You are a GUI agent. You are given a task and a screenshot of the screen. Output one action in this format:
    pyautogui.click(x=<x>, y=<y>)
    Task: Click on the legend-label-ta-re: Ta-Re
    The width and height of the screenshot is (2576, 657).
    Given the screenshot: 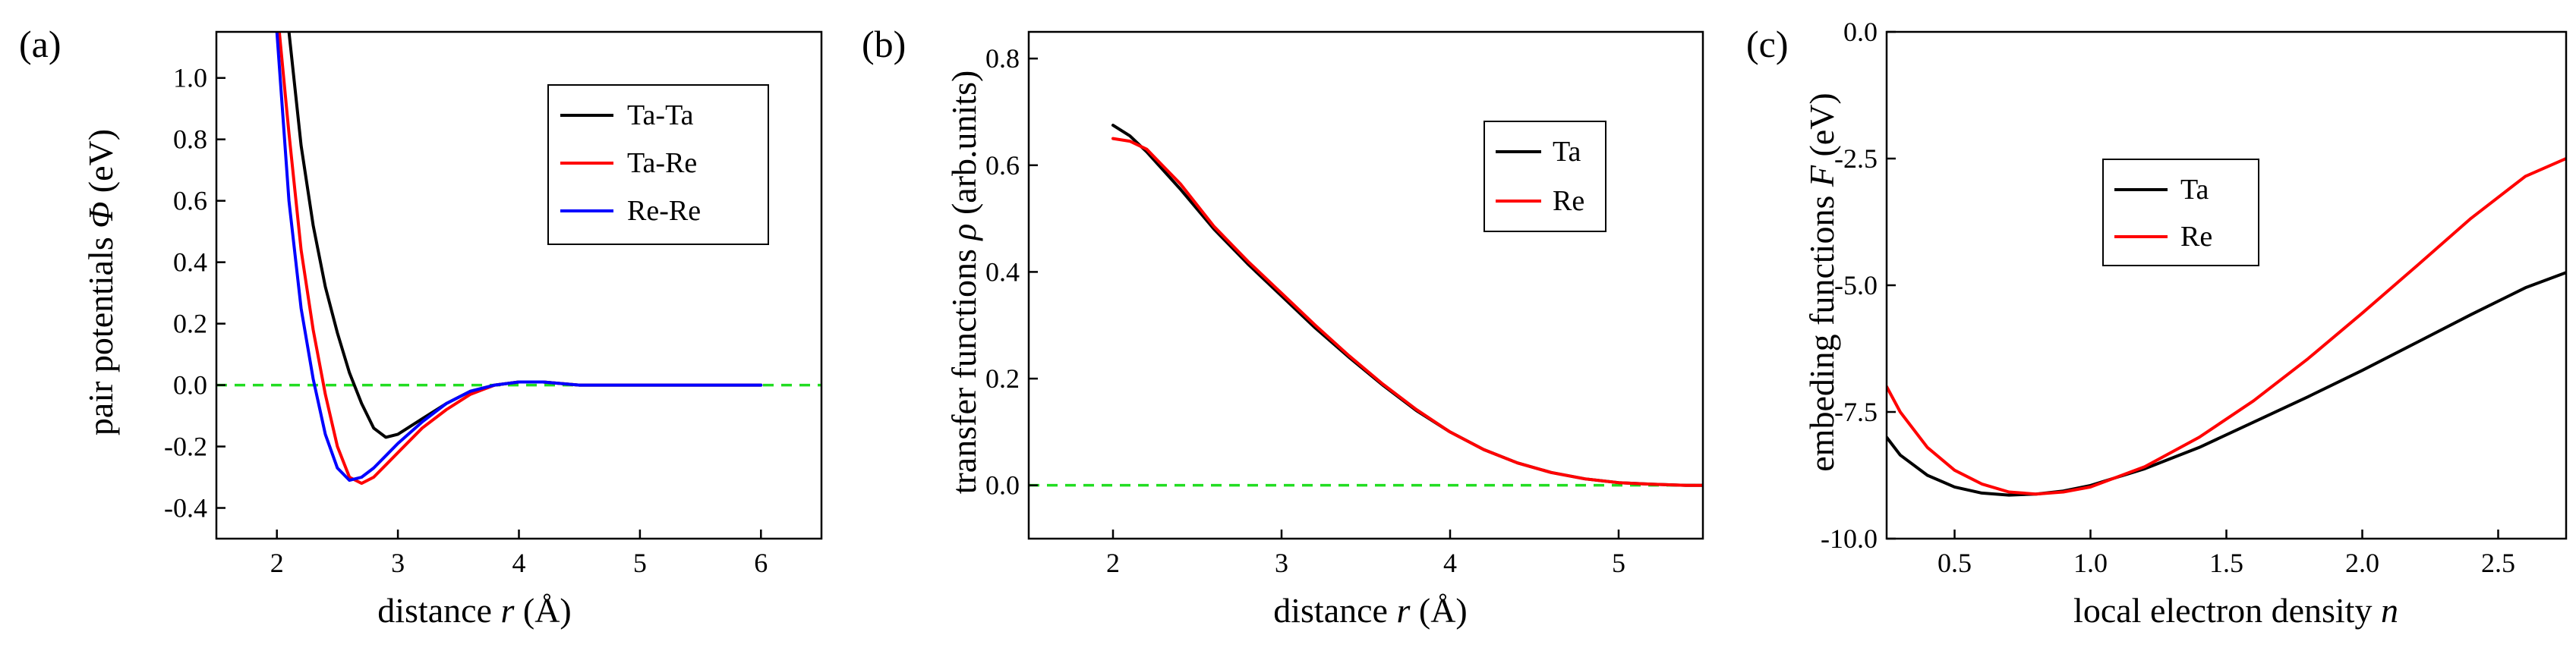 What is the action you would take?
    pyautogui.click(x=662, y=163)
    